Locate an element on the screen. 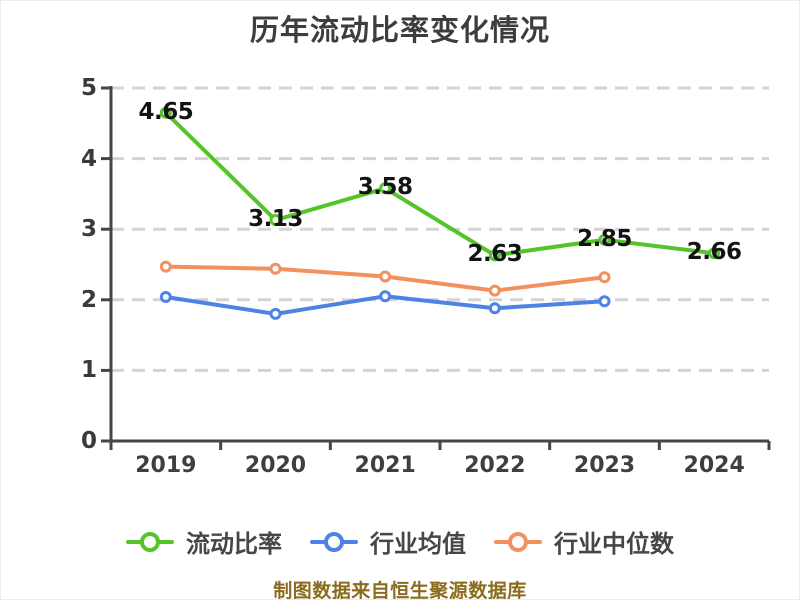 The width and height of the screenshot is (800, 600). data-point-label: 2.85 is located at coordinates (604, 238).